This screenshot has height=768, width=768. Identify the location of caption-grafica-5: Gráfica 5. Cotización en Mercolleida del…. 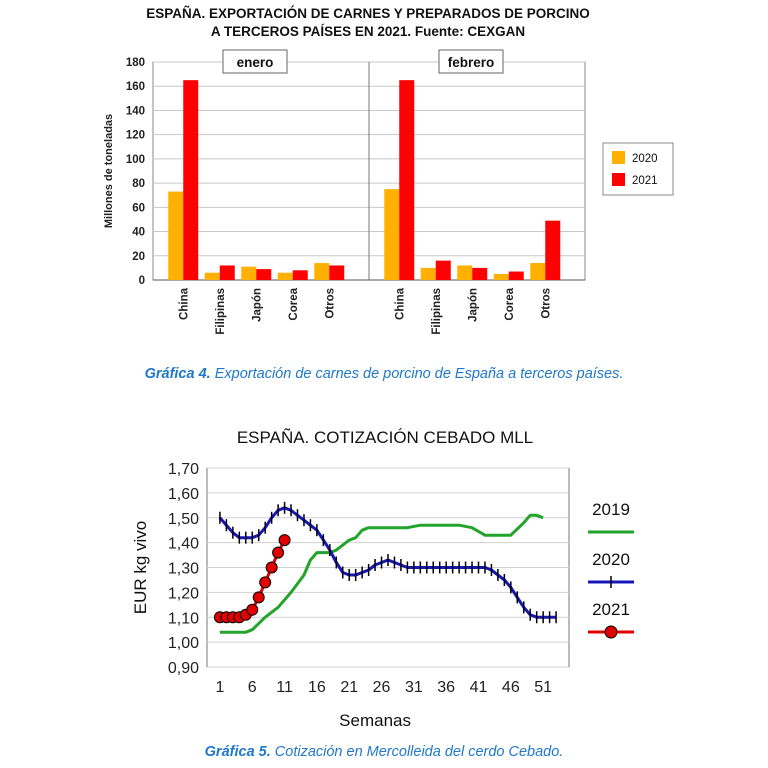
(384, 752).